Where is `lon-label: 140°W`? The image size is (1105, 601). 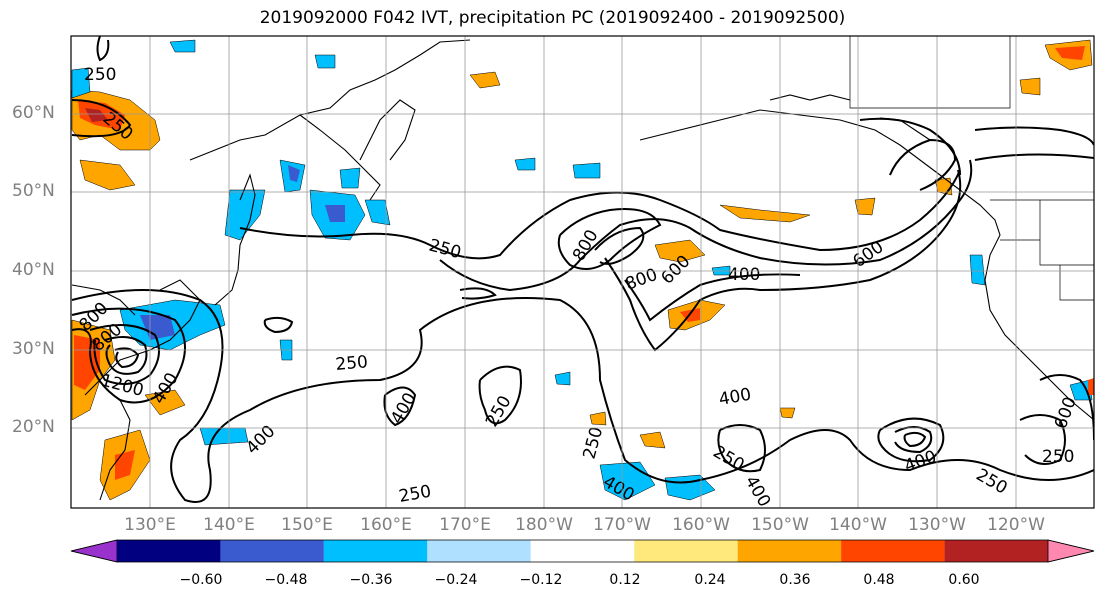
lon-label: 140°W is located at coordinates (858, 525).